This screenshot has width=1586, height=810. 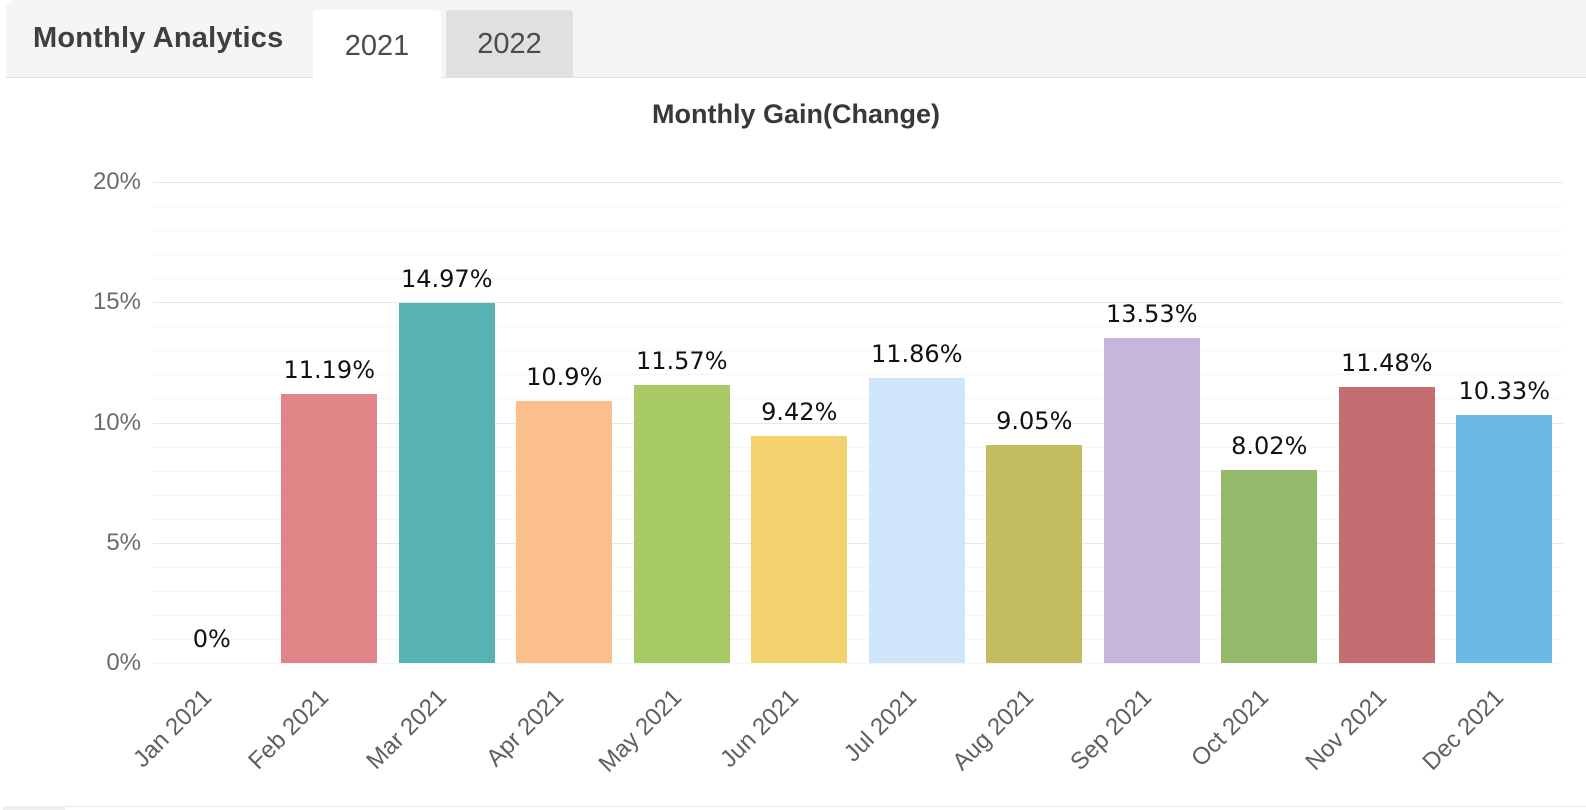 What do you see at coordinates (564, 531) in the screenshot?
I see `bar-apr-2021` at bounding box center [564, 531].